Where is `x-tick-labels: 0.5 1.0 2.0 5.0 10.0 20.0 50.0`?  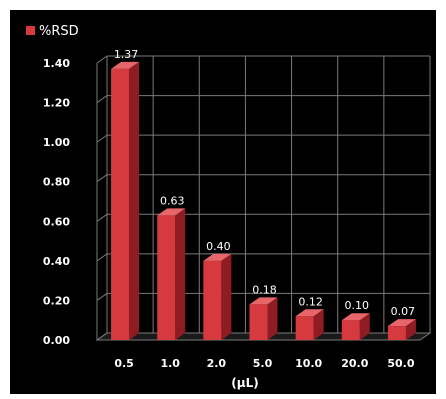
x-tick-labels: 0.5 1.0 2.0 5.0 10.0 20.0 50.0 is located at coordinates (264, 363).